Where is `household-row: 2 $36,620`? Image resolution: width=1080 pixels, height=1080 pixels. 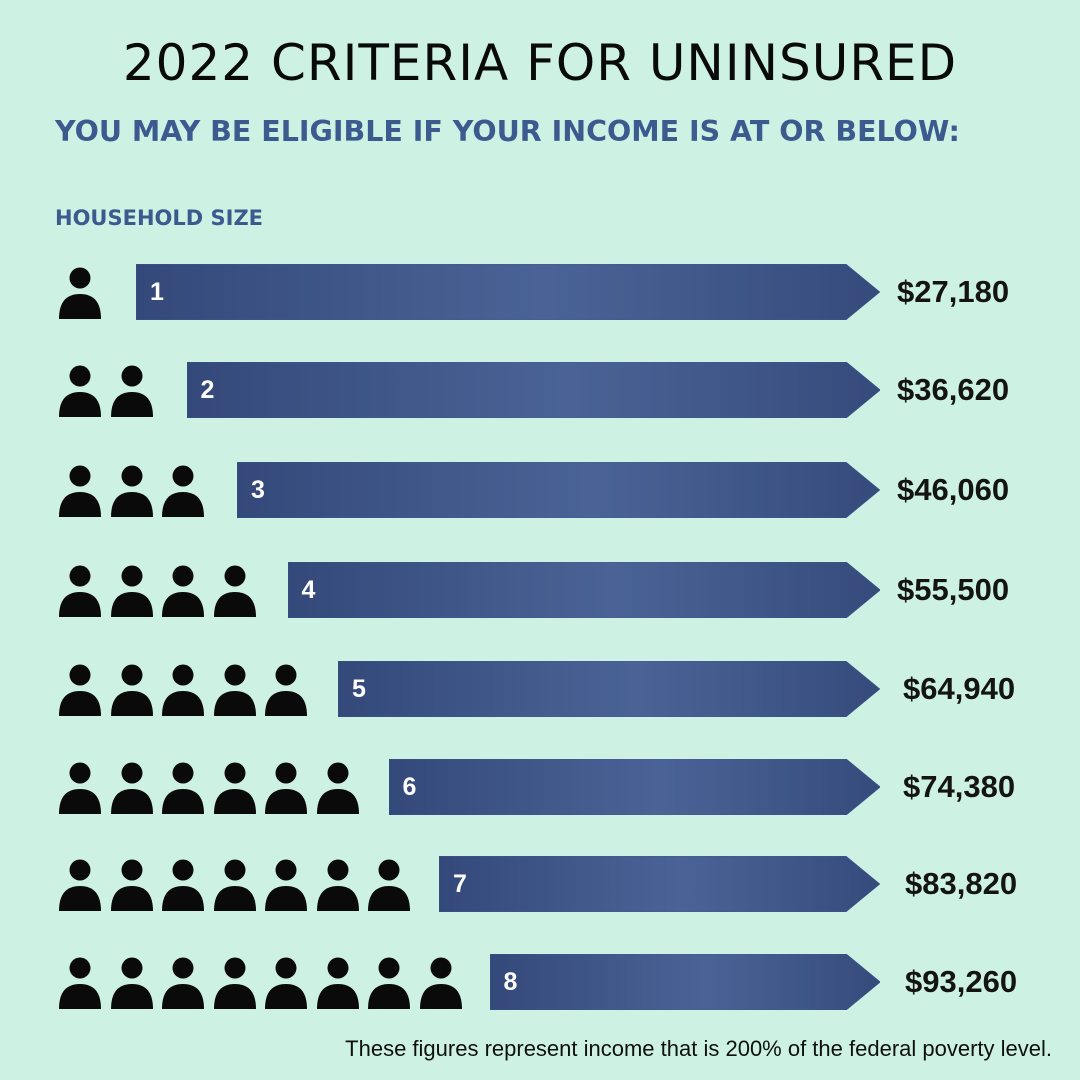
household-row: 2 $36,620 is located at coordinates (540, 392).